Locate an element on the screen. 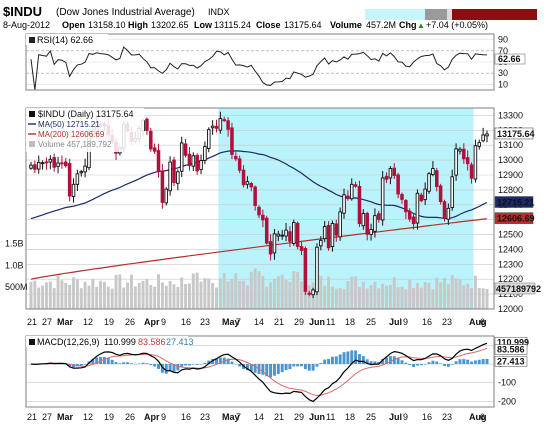 The width and height of the screenshot is (560, 440). low-value: 13115.24 is located at coordinates (232, 25).